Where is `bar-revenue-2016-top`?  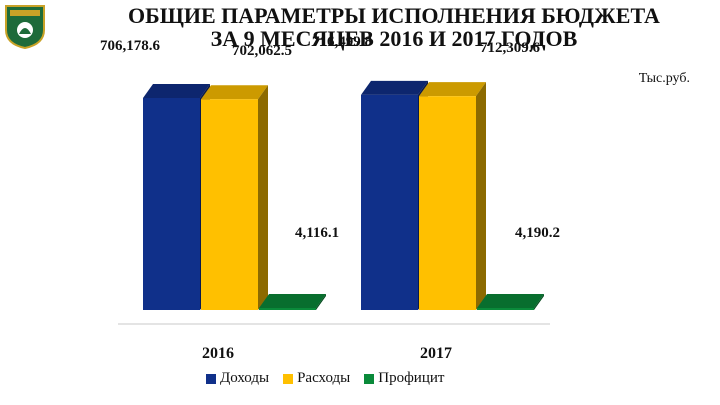 bar-revenue-2016-top is located at coordinates (176, 91).